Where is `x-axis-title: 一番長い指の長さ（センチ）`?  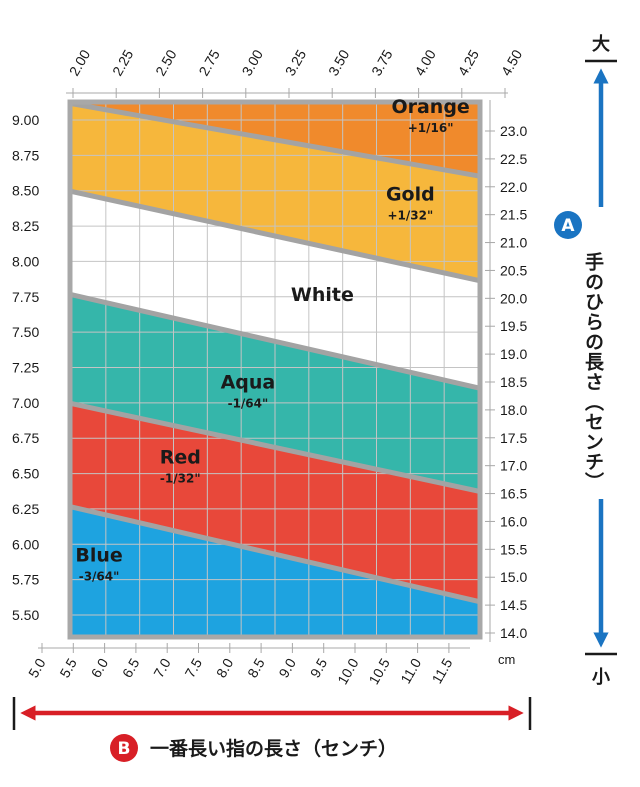
x-axis-title: 一番長い指の長さ（センチ） is located at coordinates (273, 748).